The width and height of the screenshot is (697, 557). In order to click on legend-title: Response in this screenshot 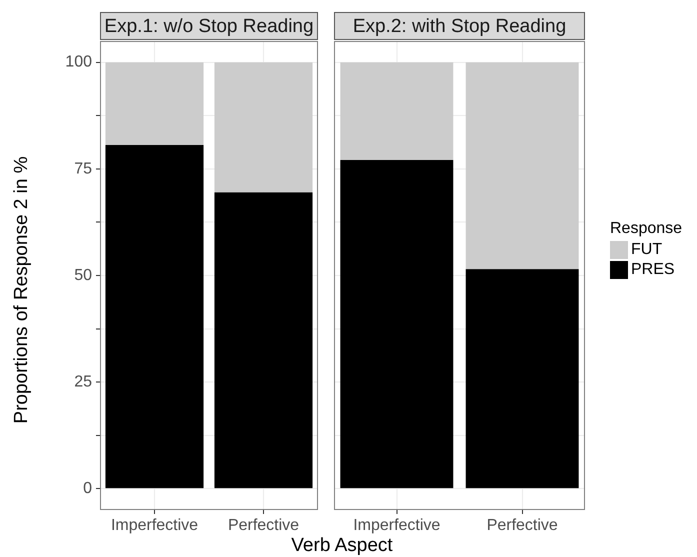, I will do `click(646, 229)`.